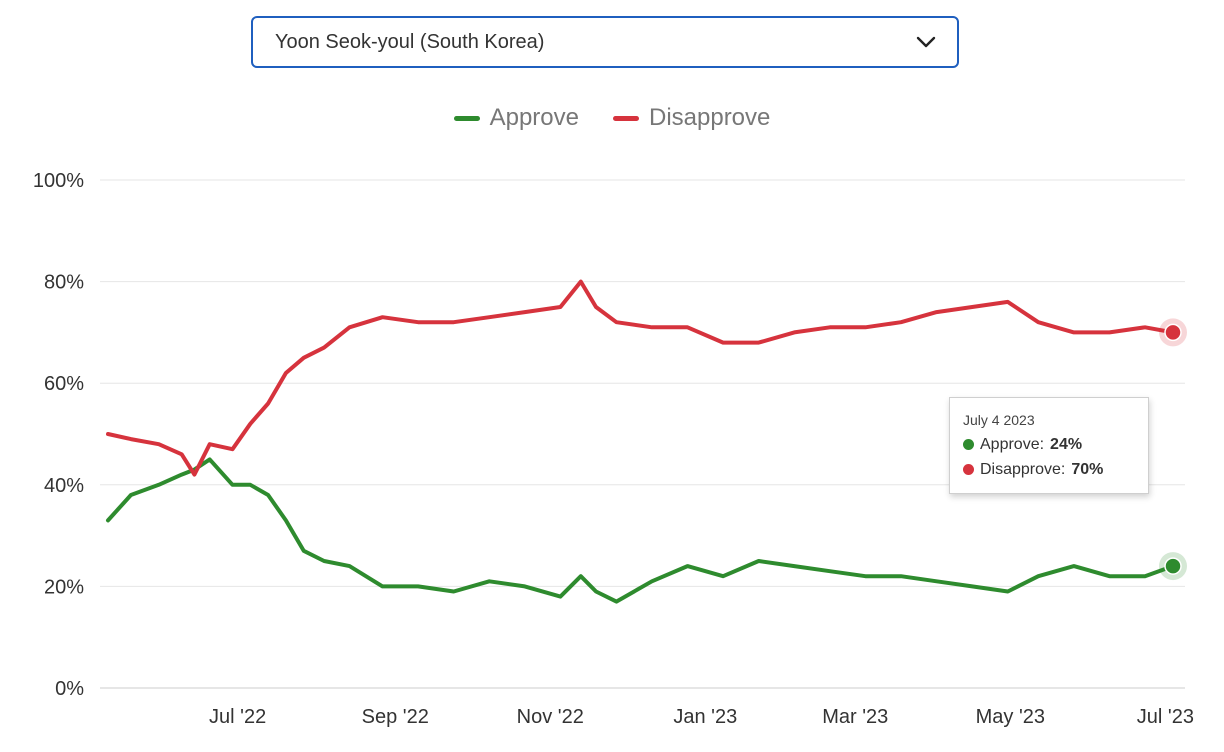 The height and width of the screenshot is (752, 1224). What do you see at coordinates (1165, 717) in the screenshot?
I see `x-tick-label: Jul '23` at bounding box center [1165, 717].